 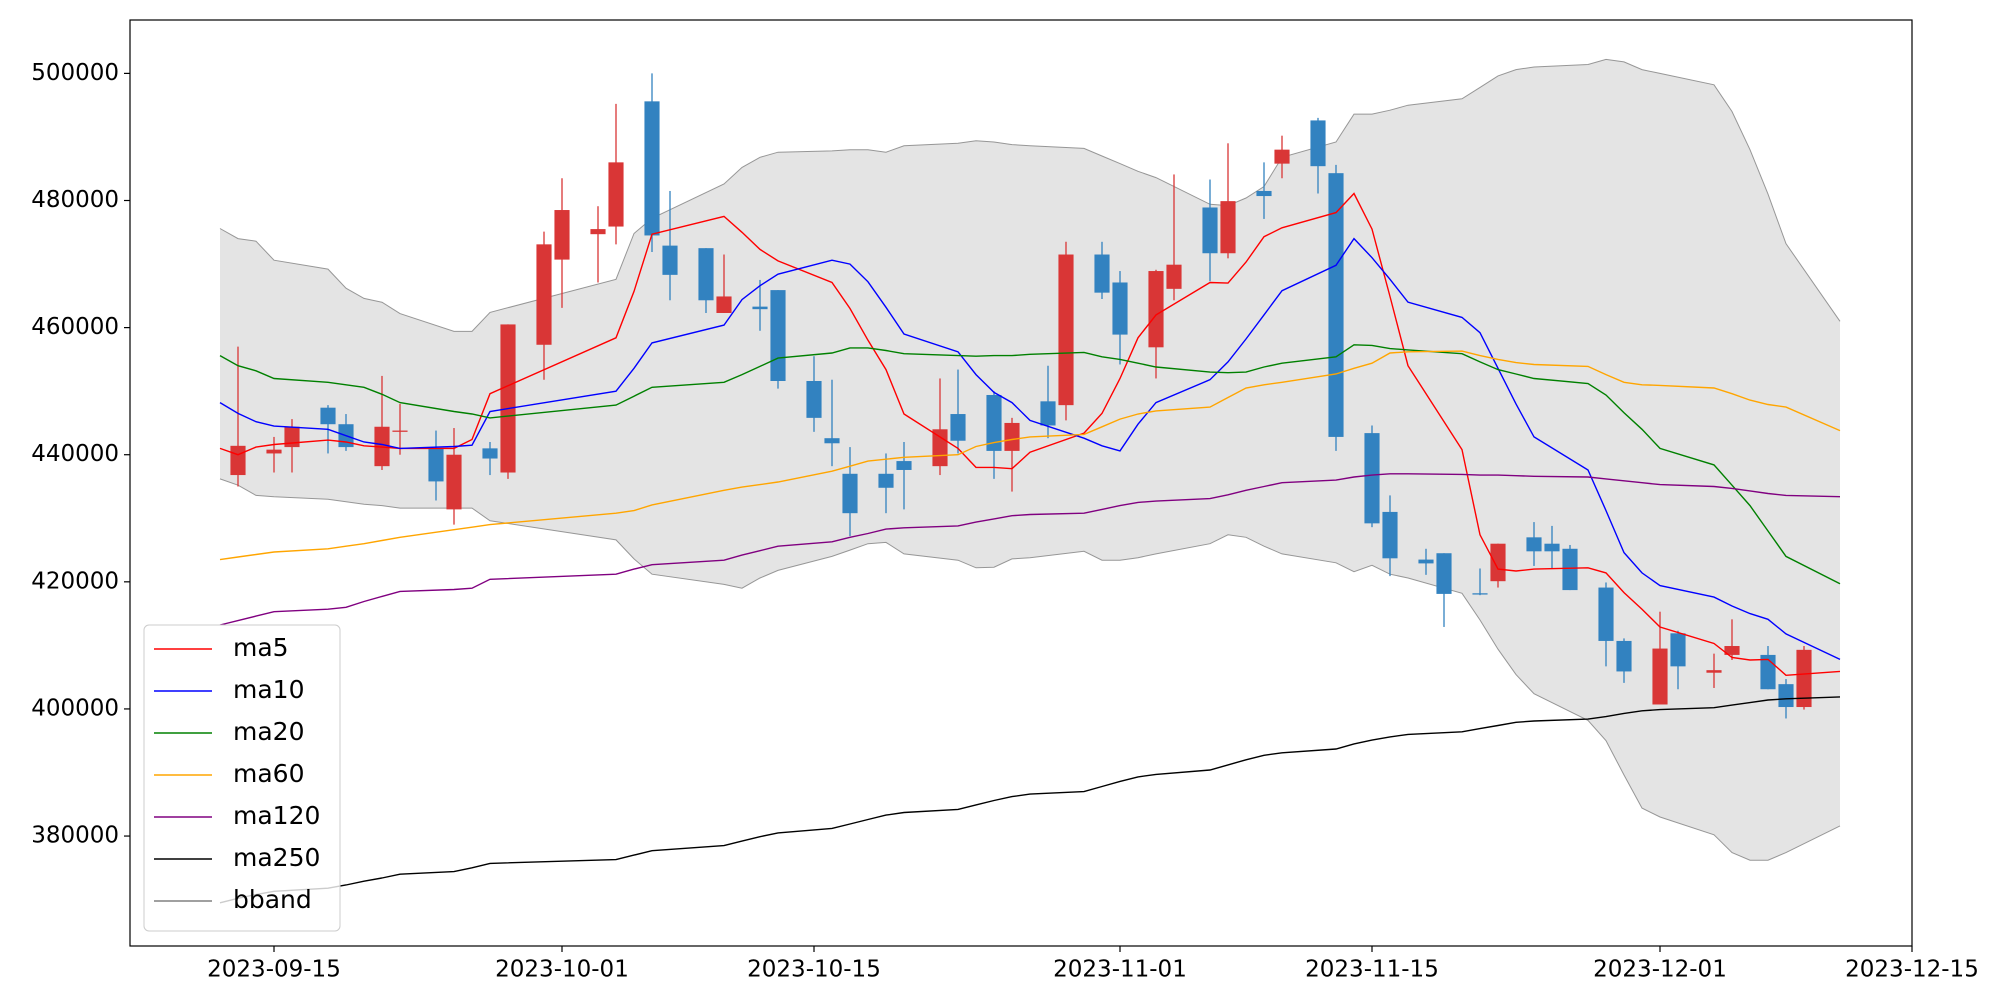 I want to click on x-tick-label: 2023-09-15, so click(x=274, y=970).